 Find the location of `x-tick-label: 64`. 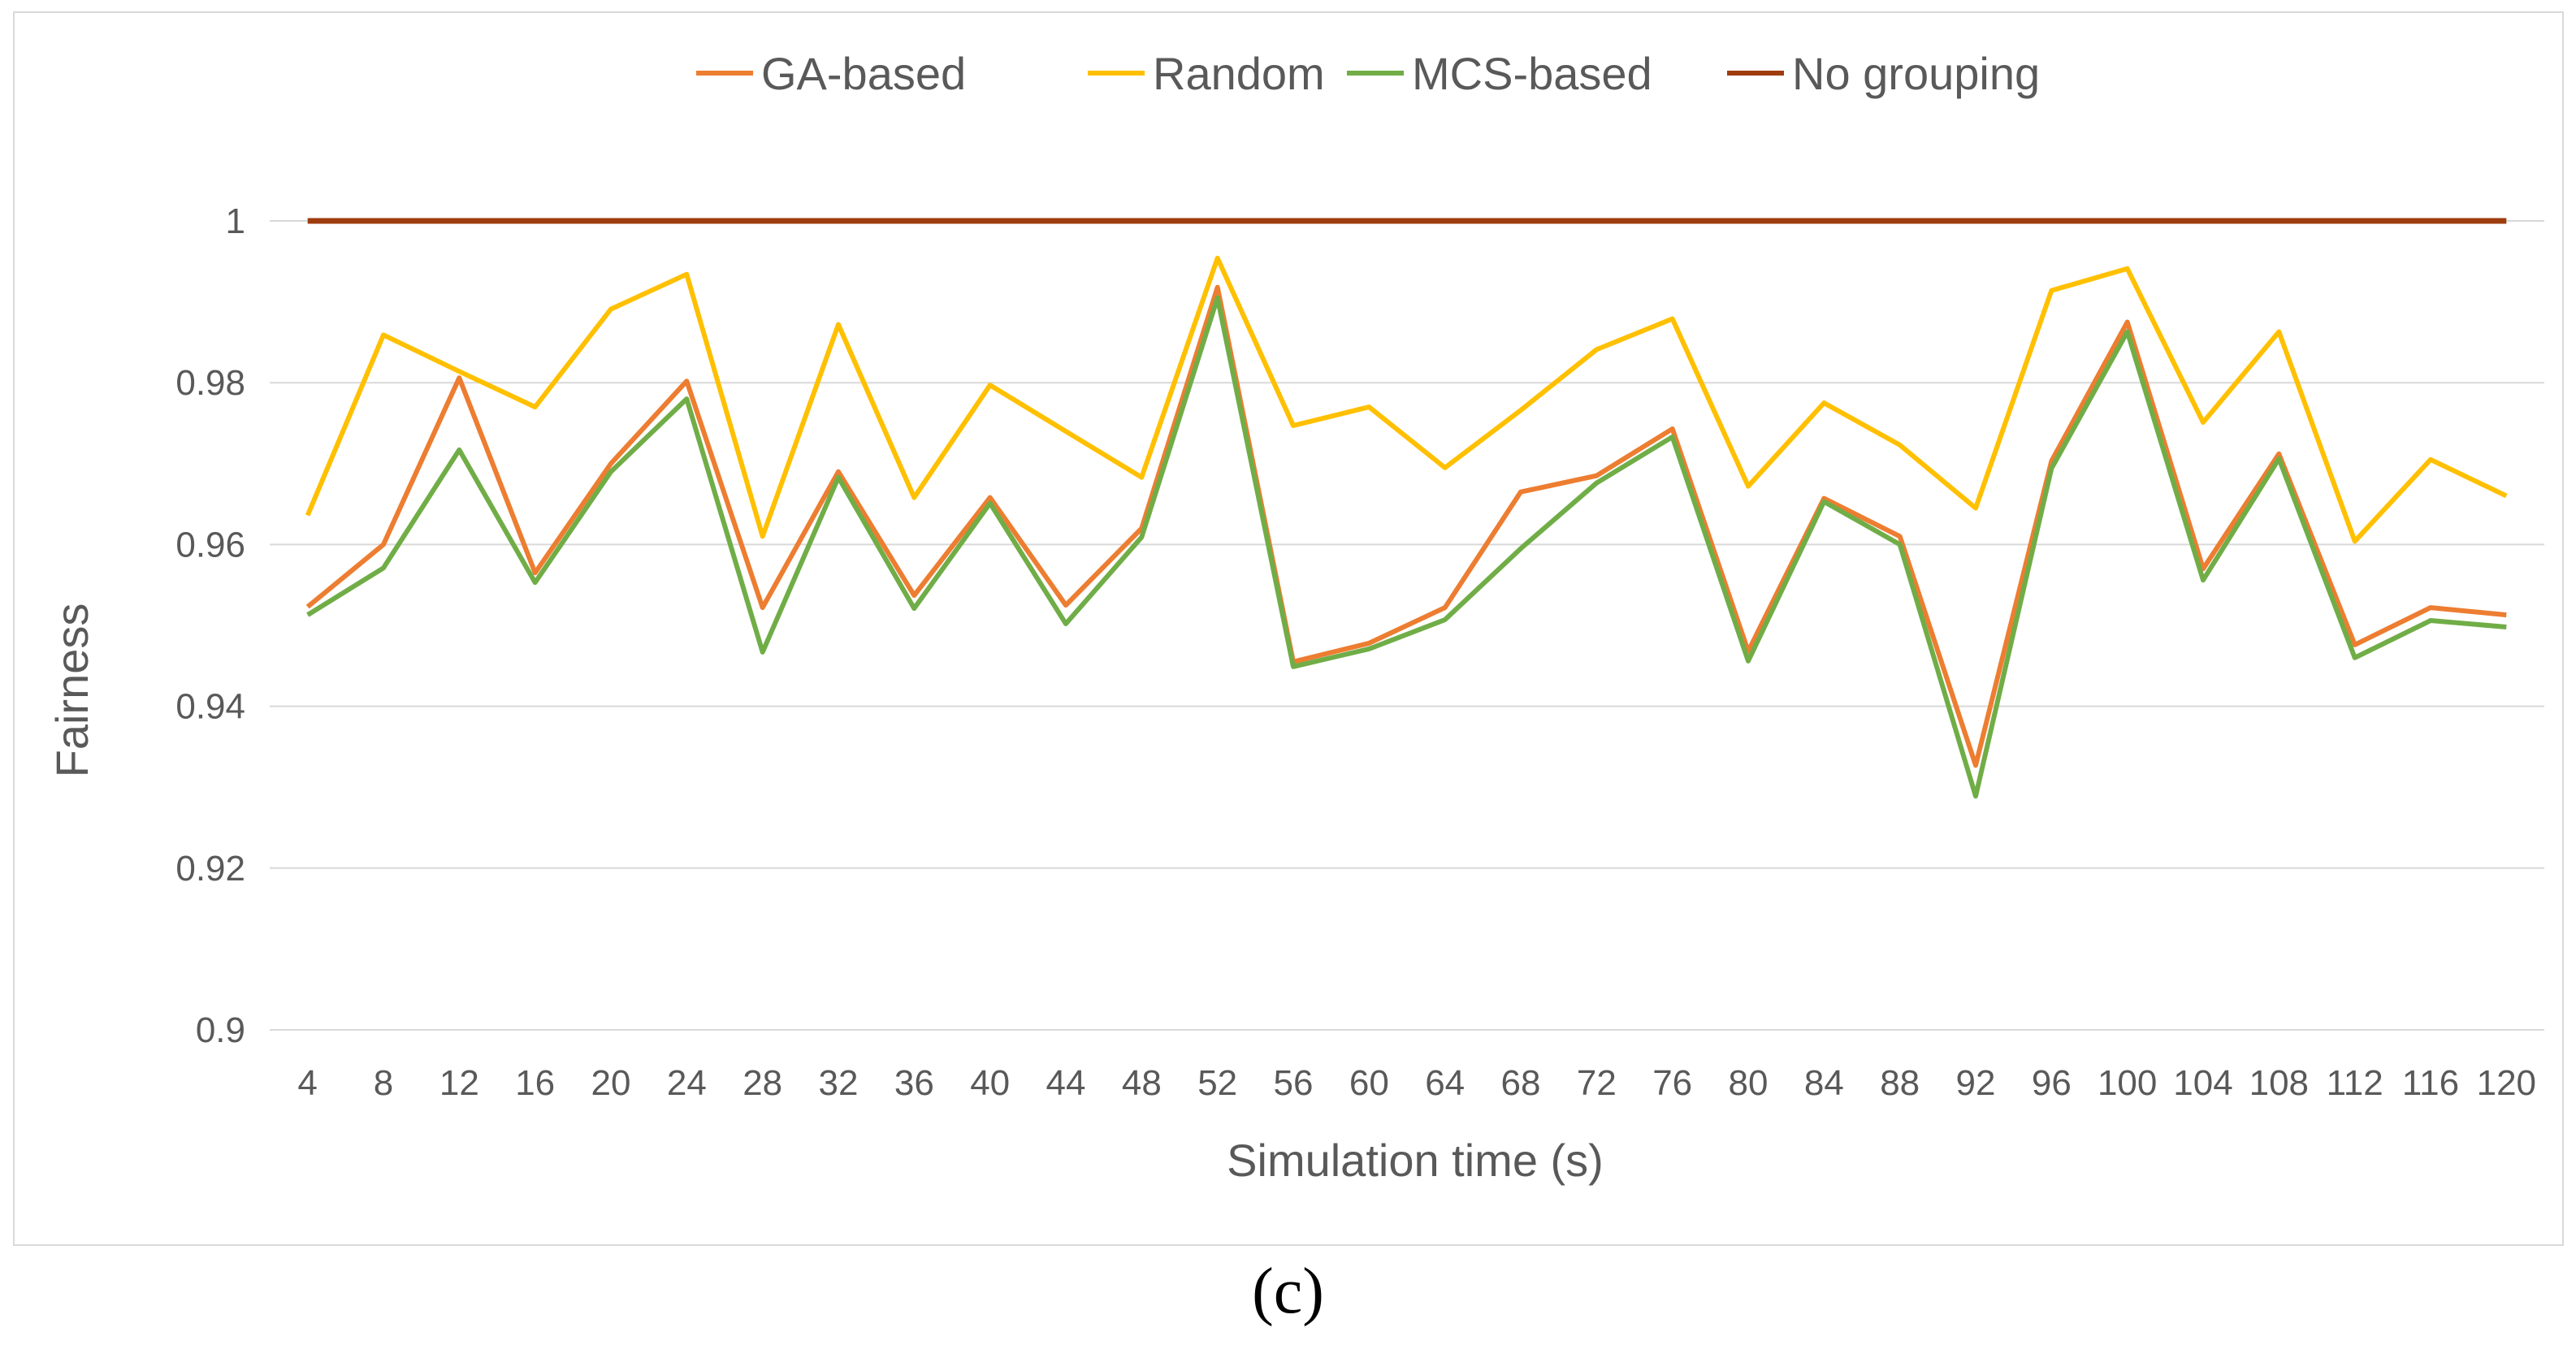

x-tick-label: 64 is located at coordinates (1445, 1083).